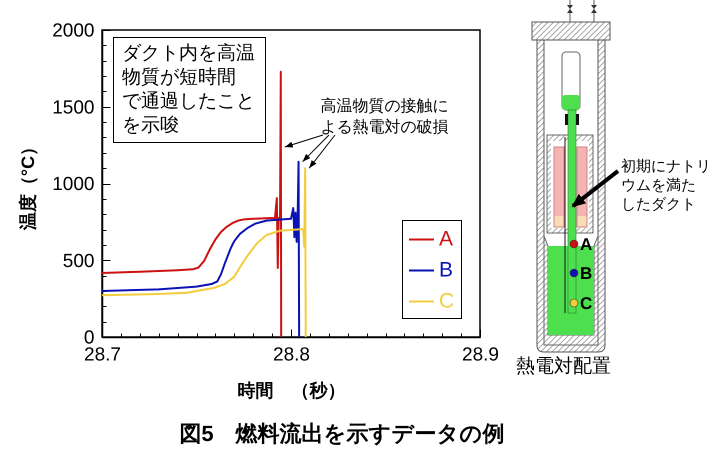  What do you see at coordinates (586, 303) in the screenshot?
I see `text: C` at bounding box center [586, 303].